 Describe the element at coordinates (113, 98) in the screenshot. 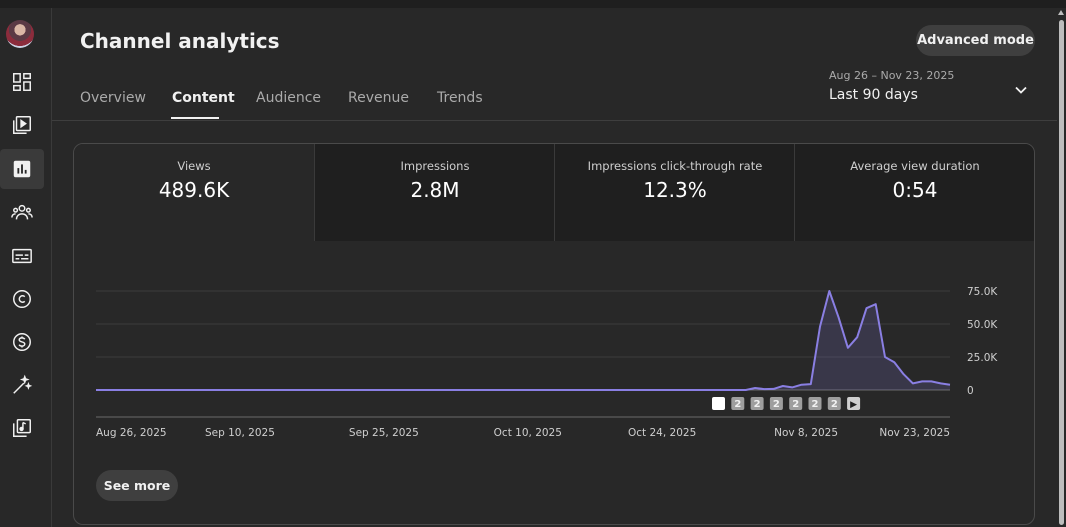

I see `tab-overview: Overview` at that location.